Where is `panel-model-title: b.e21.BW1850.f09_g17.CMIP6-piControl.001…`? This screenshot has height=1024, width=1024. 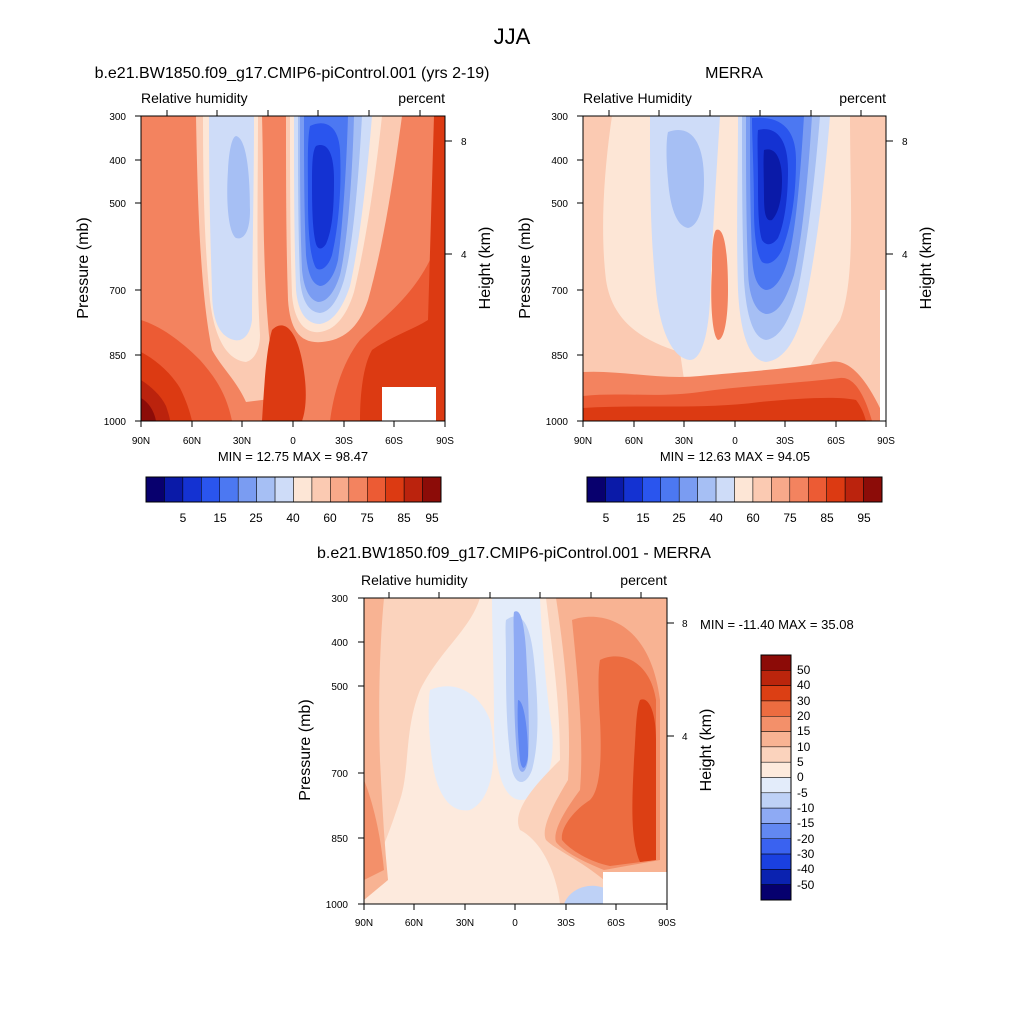
panel-model-title: b.e21.BW1850.f09_g17.CMIP6-piControl.001… is located at coordinates (292, 73).